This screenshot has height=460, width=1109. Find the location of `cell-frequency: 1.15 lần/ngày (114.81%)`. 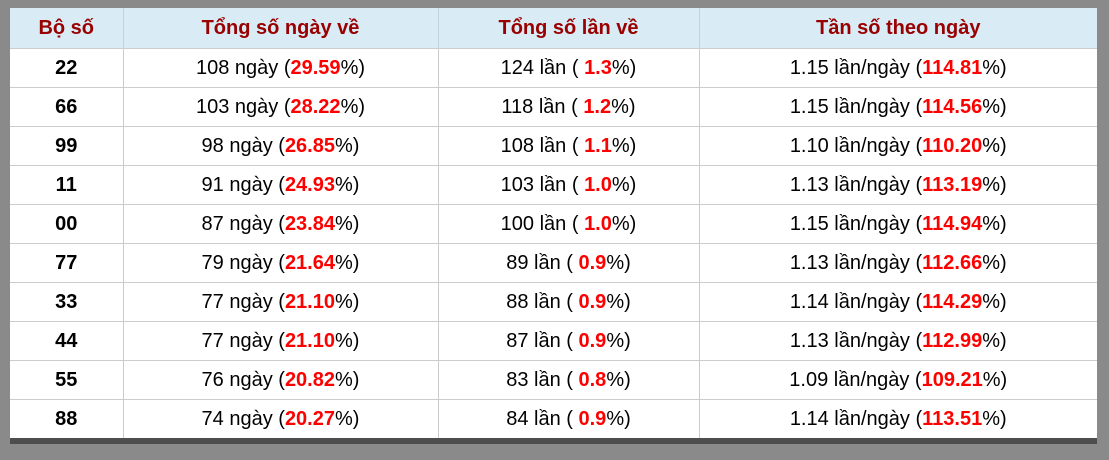

cell-frequency: 1.15 lần/ngày (114.81%) is located at coordinates (897, 68).